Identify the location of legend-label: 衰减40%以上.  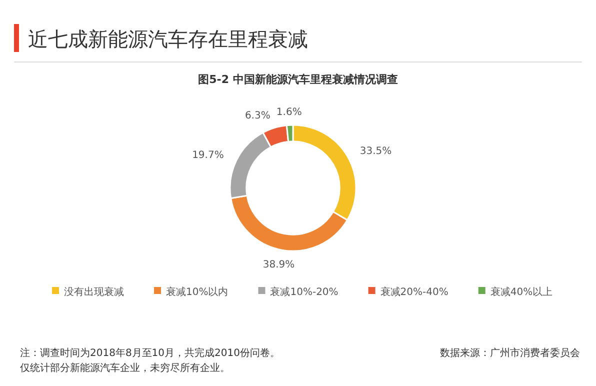
(521, 292).